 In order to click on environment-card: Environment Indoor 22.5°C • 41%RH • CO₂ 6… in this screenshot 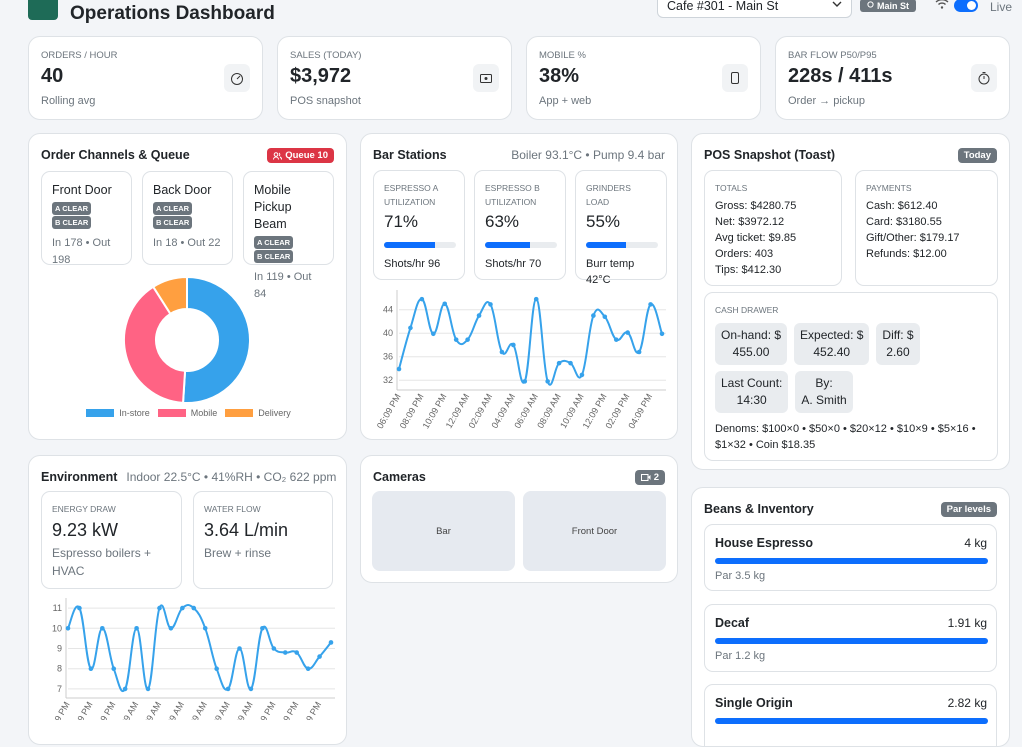, I will do `click(187, 600)`.